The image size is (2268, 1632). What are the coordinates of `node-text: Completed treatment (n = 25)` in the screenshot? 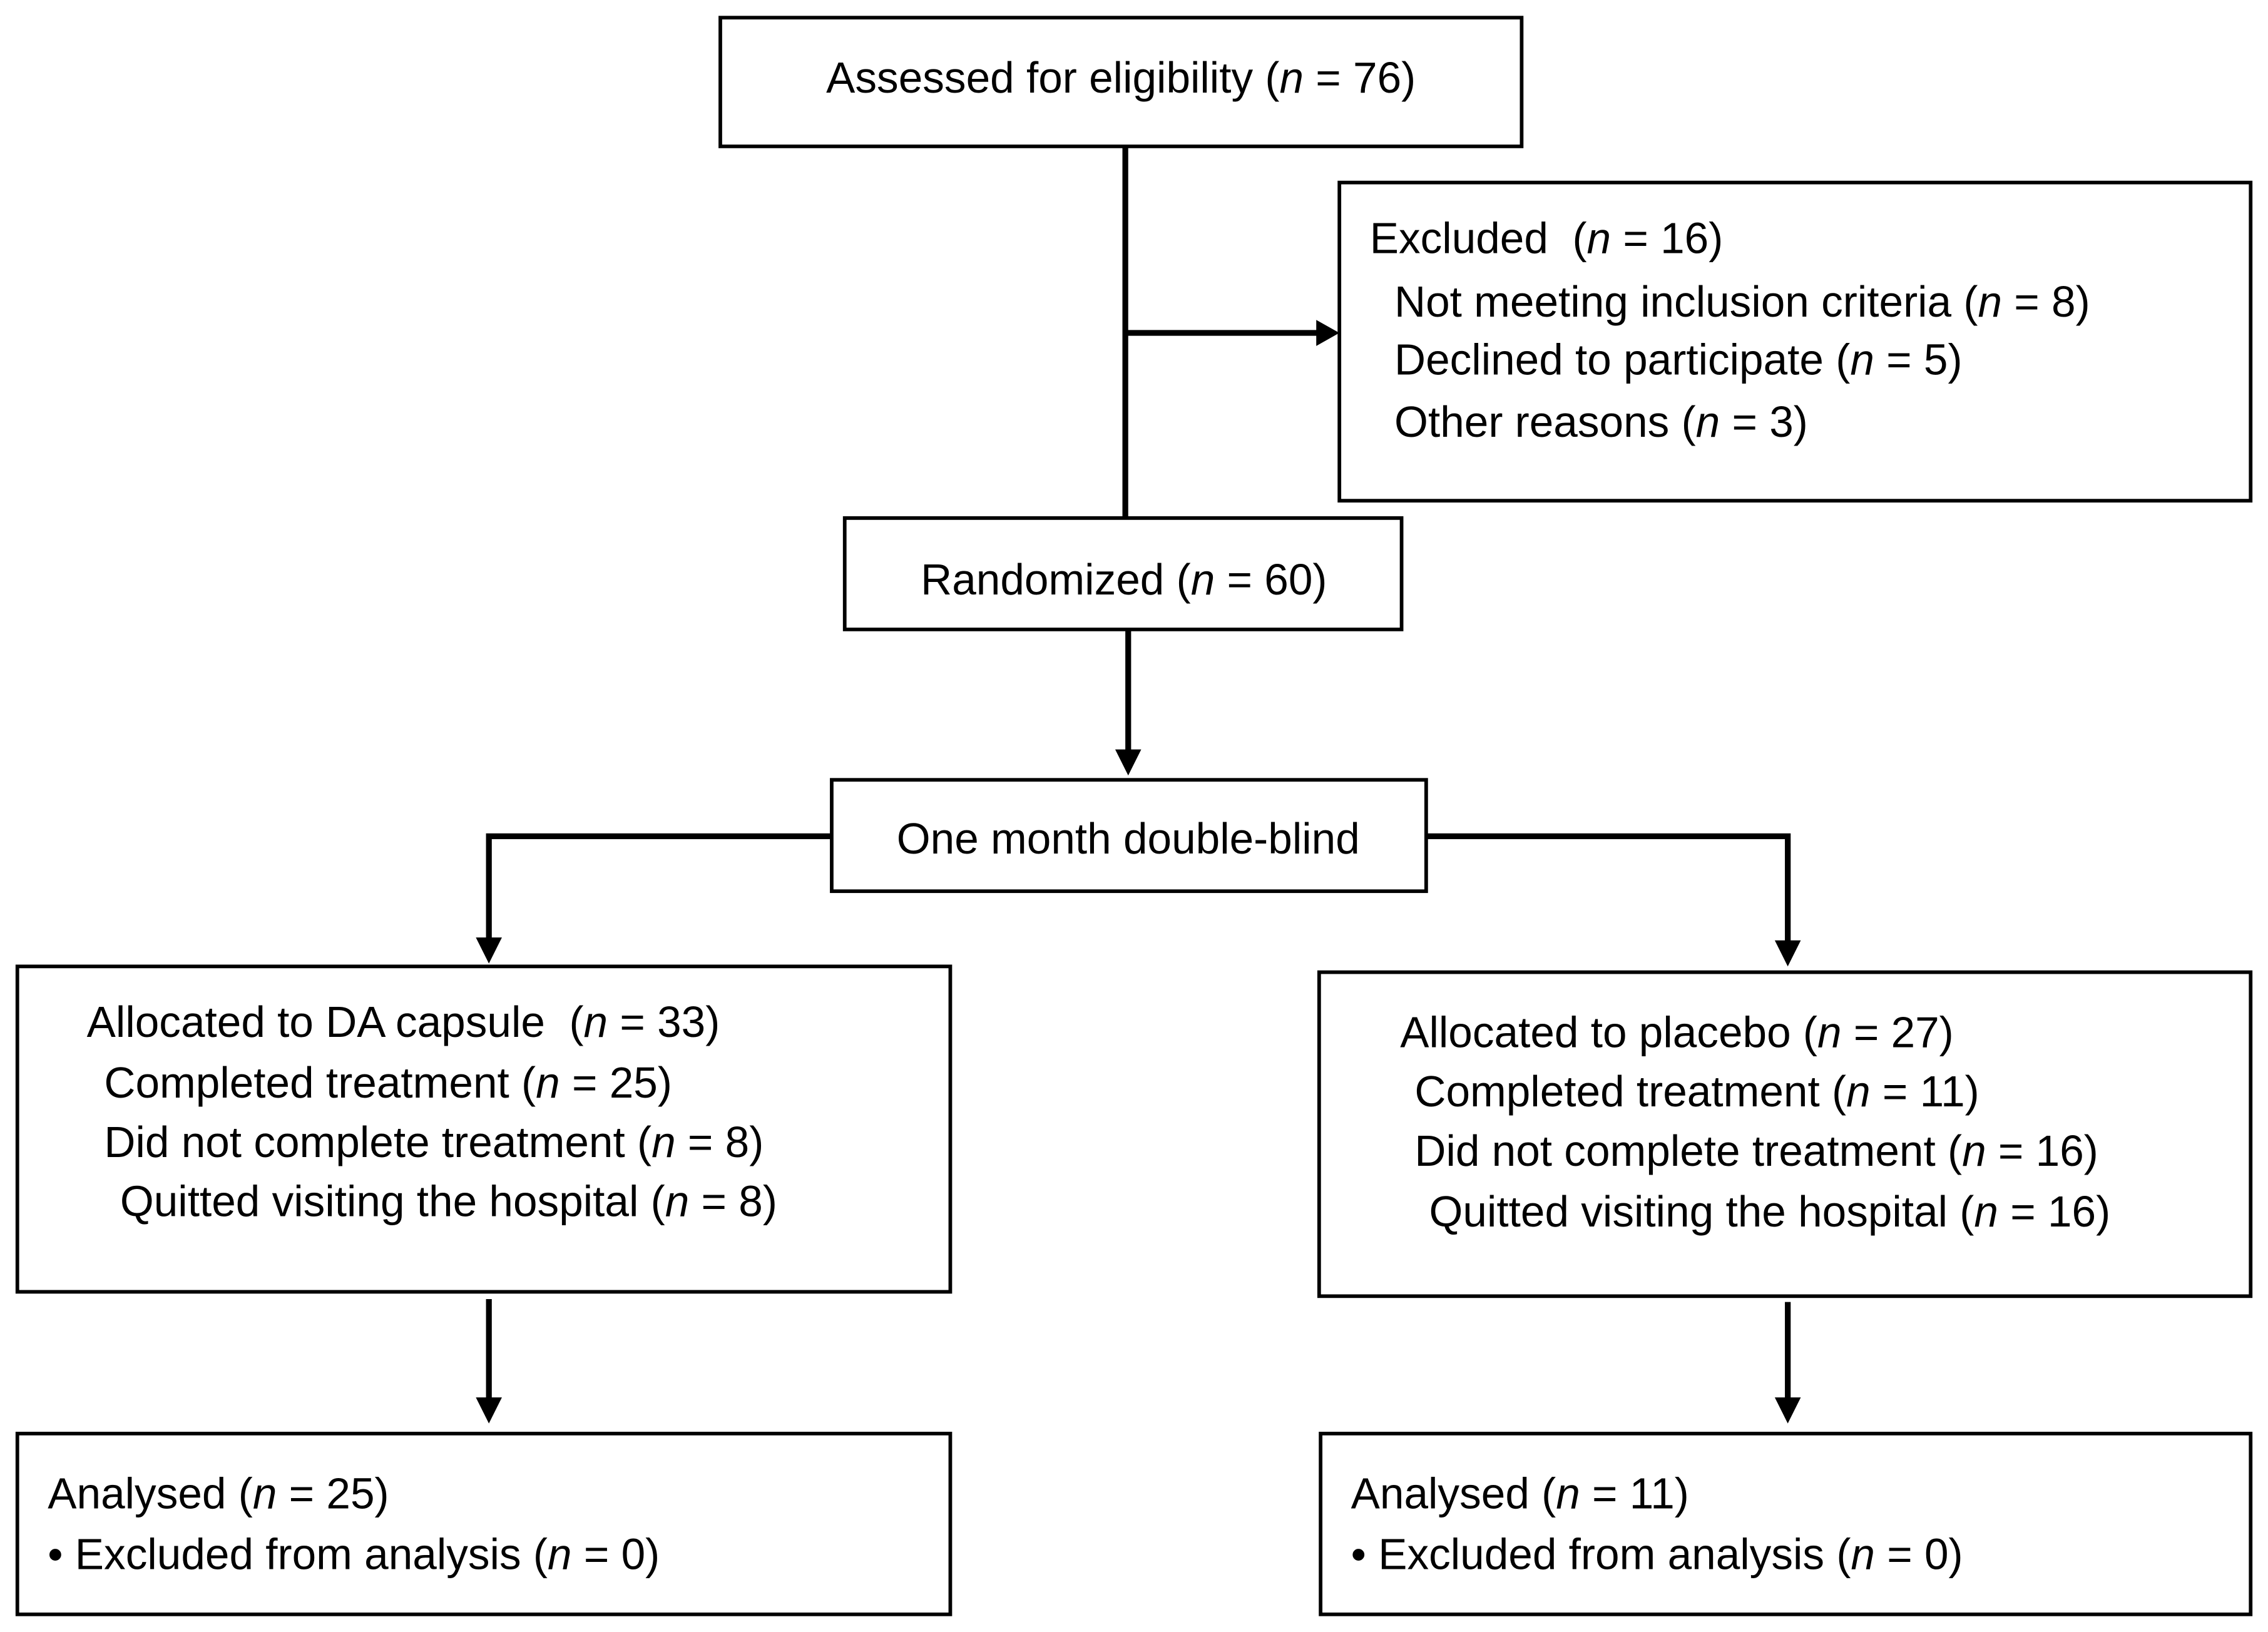 It's located at (388, 1083).